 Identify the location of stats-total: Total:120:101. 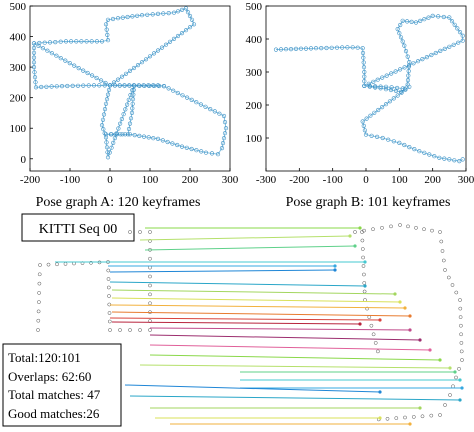
(44, 357).